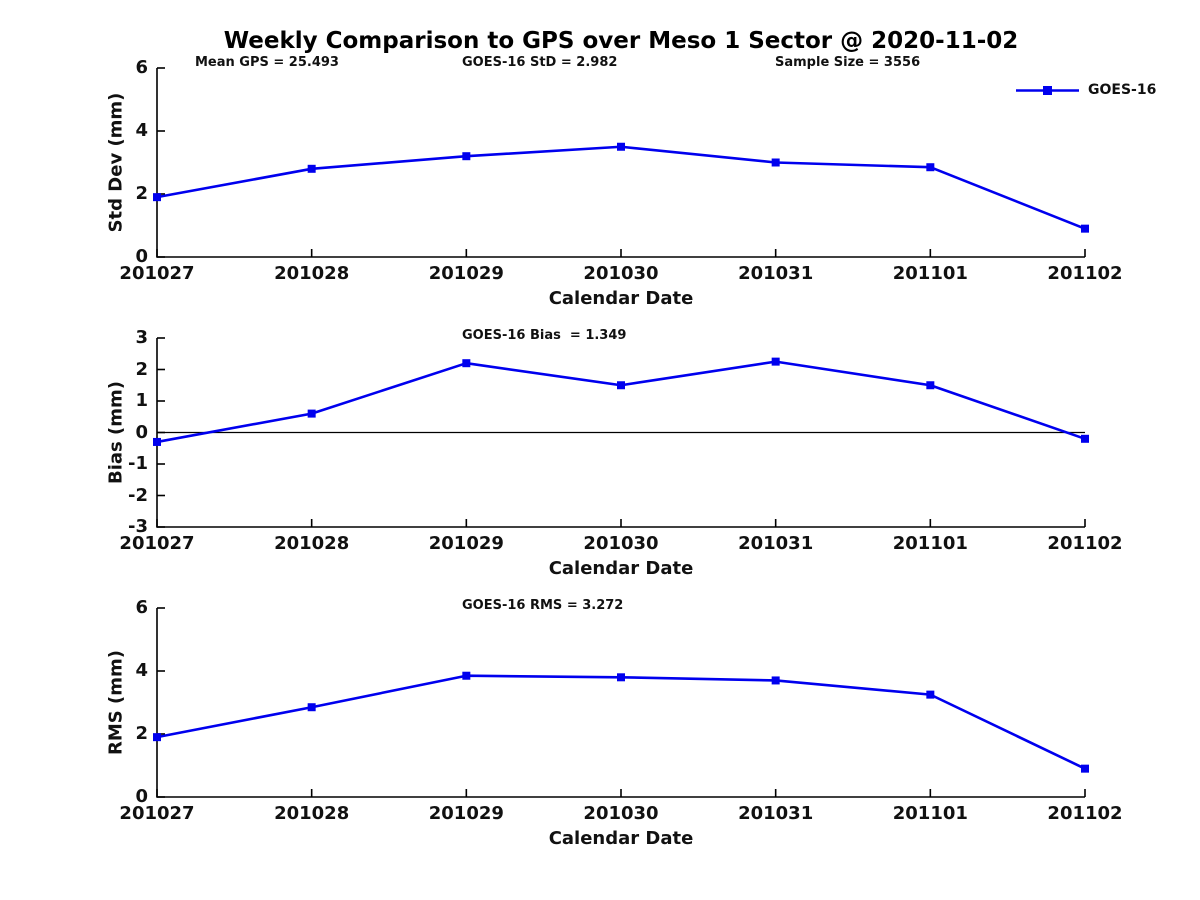 This screenshot has height=900, width=1200. I want to click on bias-x-tick-label: 201101, so click(930, 543).